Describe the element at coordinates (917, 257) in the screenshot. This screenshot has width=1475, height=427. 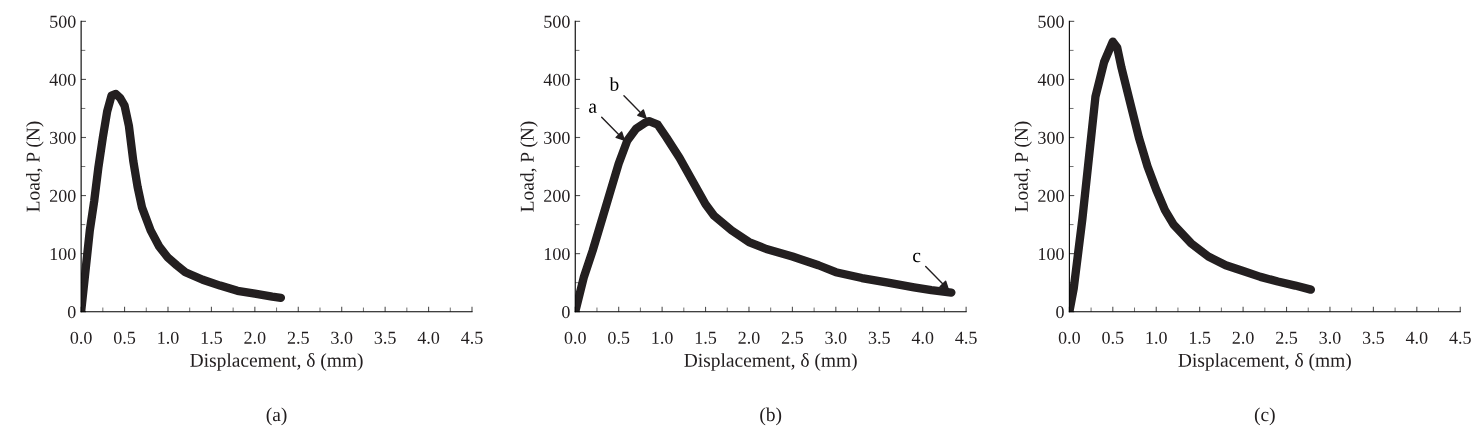
I see `annotation: c` at that location.